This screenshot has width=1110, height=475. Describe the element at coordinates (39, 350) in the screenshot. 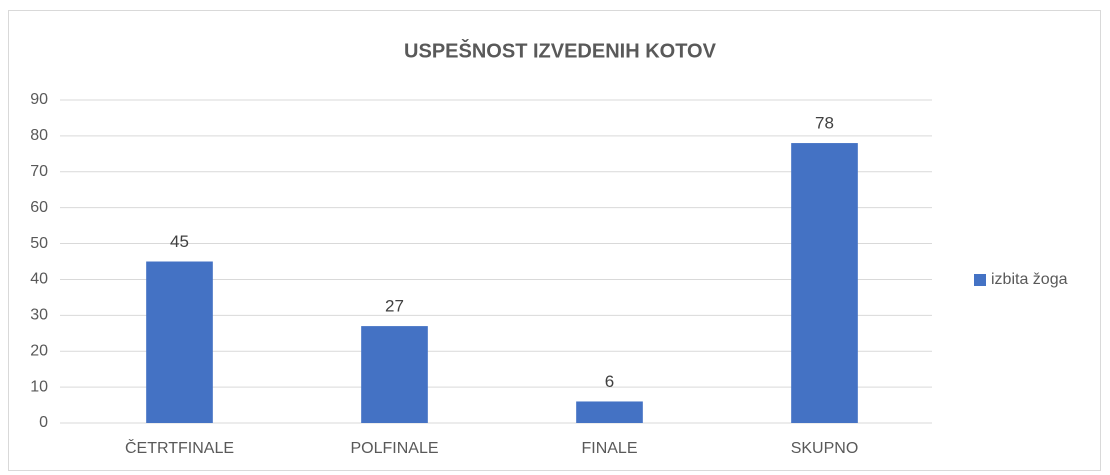

I see `y-tick-label: 20` at that location.